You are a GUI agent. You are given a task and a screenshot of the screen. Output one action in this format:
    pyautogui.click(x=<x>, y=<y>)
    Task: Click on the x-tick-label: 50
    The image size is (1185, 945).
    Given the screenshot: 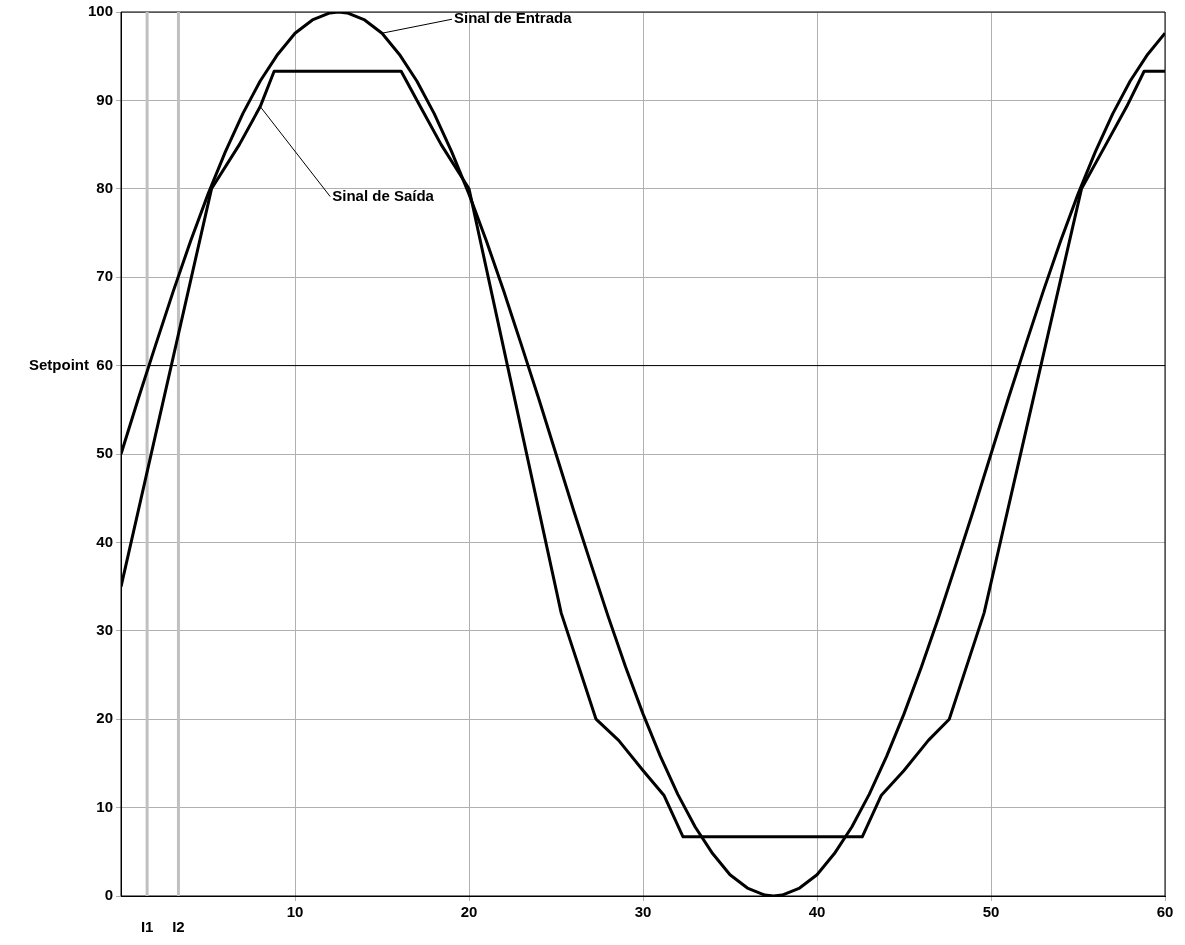 What is the action you would take?
    pyautogui.click(x=991, y=912)
    